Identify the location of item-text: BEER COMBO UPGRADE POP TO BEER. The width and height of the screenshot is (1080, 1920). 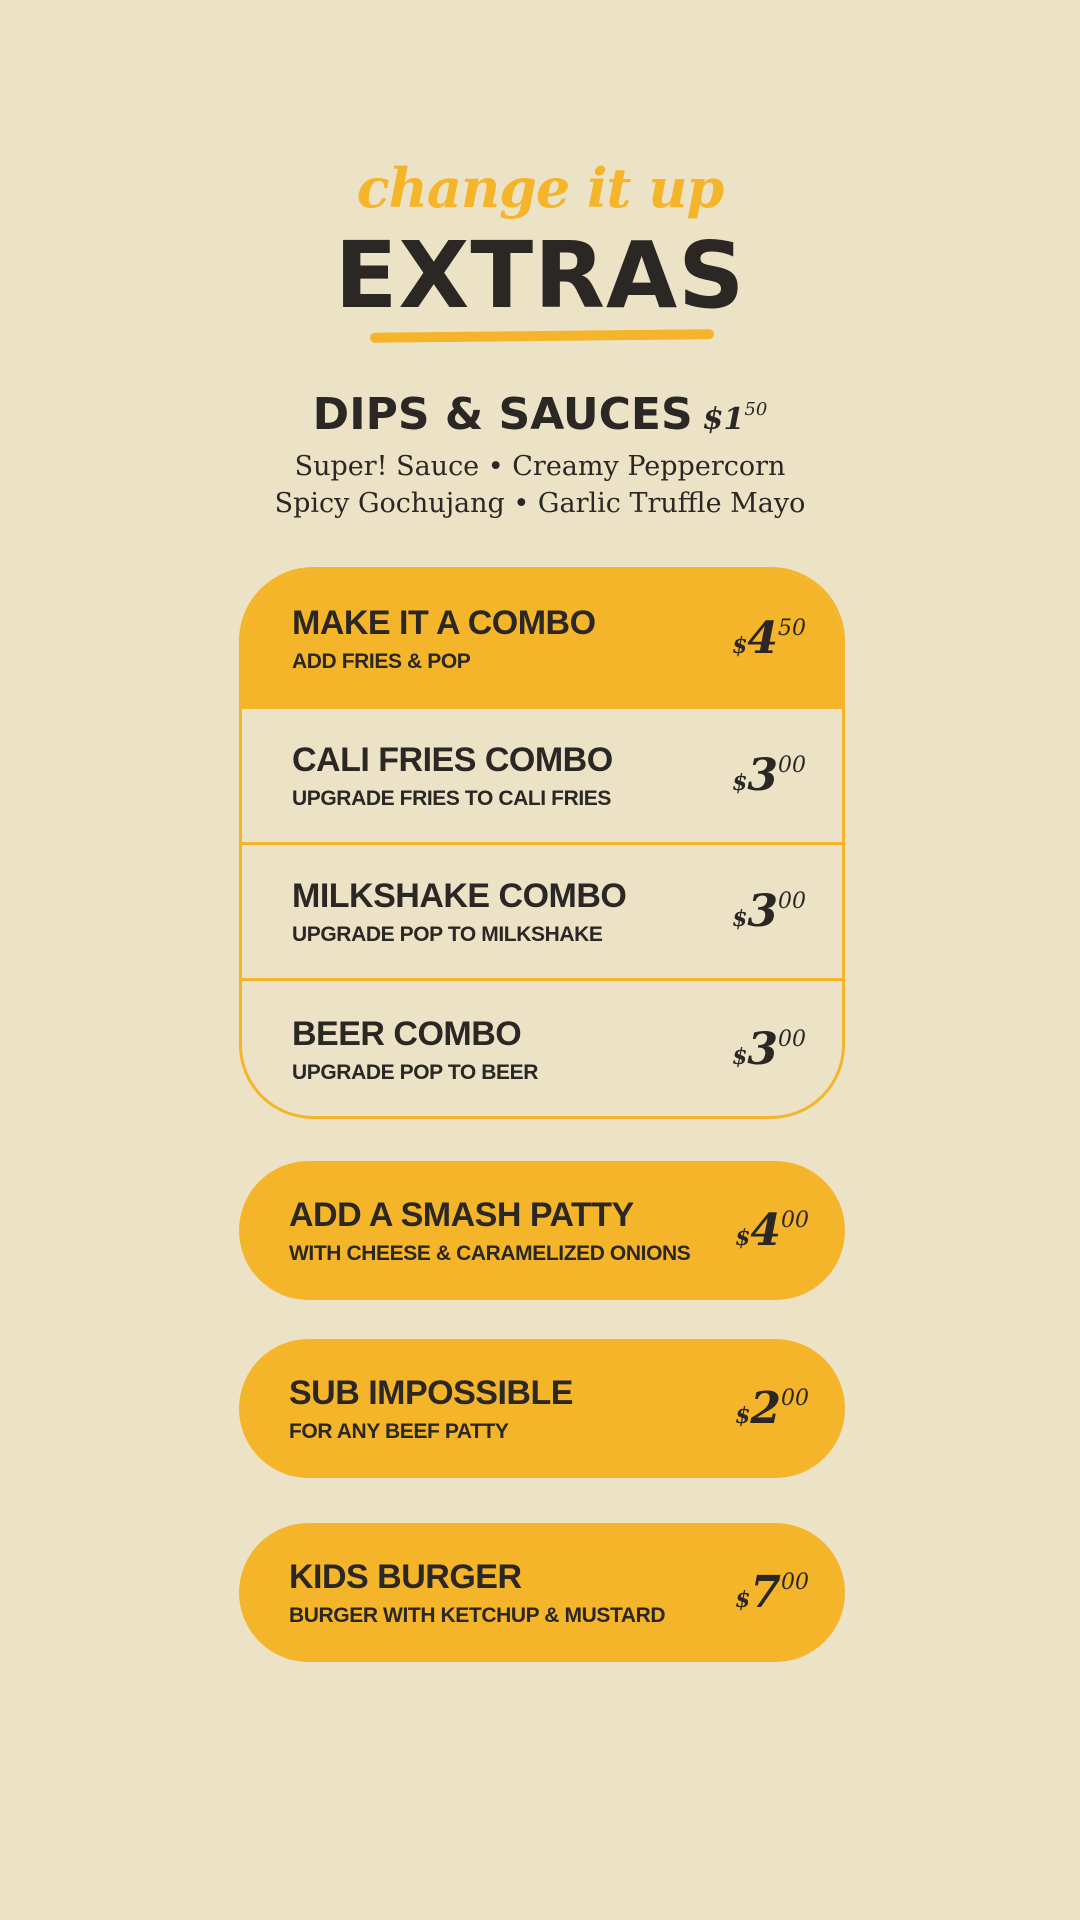
(505, 1049).